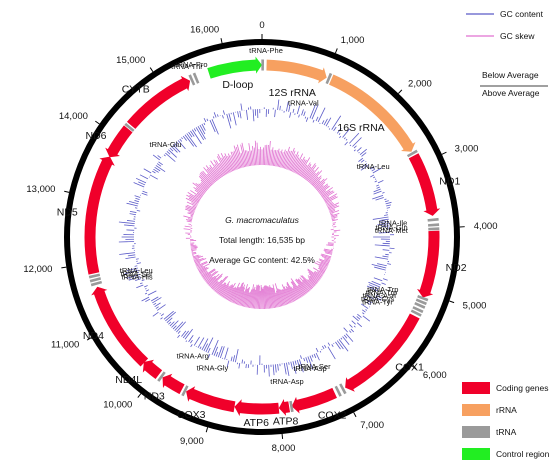 This screenshot has height=474, width=550. Describe the element at coordinates (191, 64) in the screenshot. I see `trna-label: tRNA-Pro` at that location.